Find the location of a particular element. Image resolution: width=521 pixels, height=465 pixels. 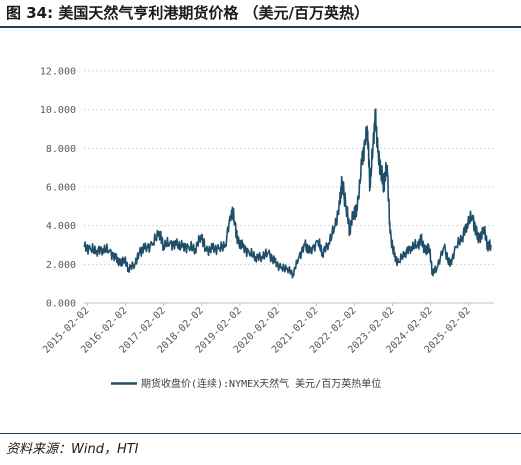

source-note: 资料来源：Wind，HTI is located at coordinates (72, 449).